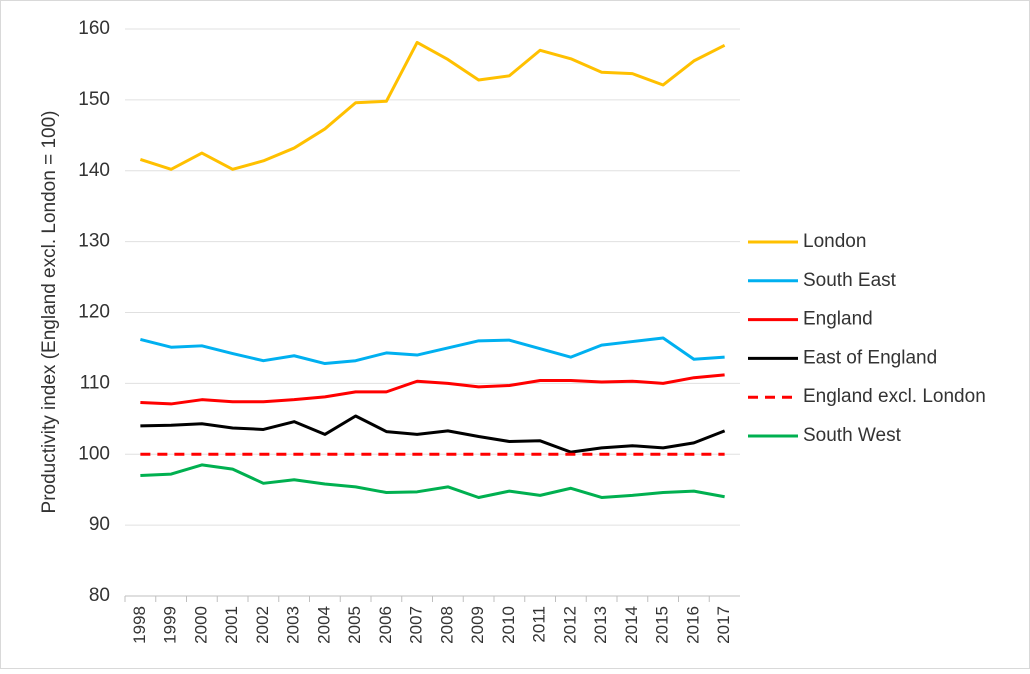 Image resolution: width=1030 pixels, height=674 pixels. I want to click on legend-label: England, so click(838, 319).